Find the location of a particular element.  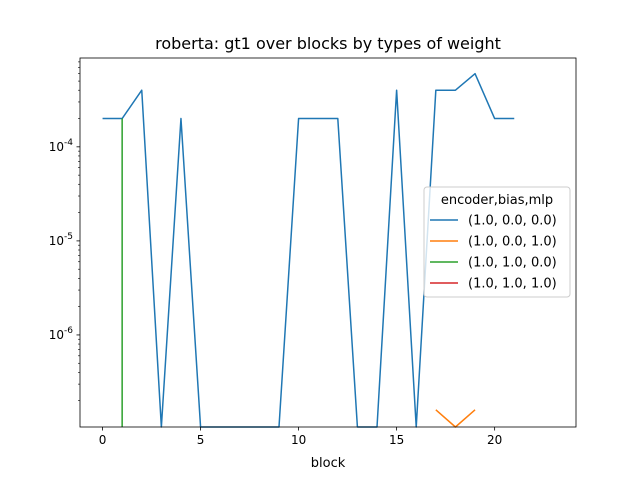

x-tick-label: 10 is located at coordinates (298, 440).